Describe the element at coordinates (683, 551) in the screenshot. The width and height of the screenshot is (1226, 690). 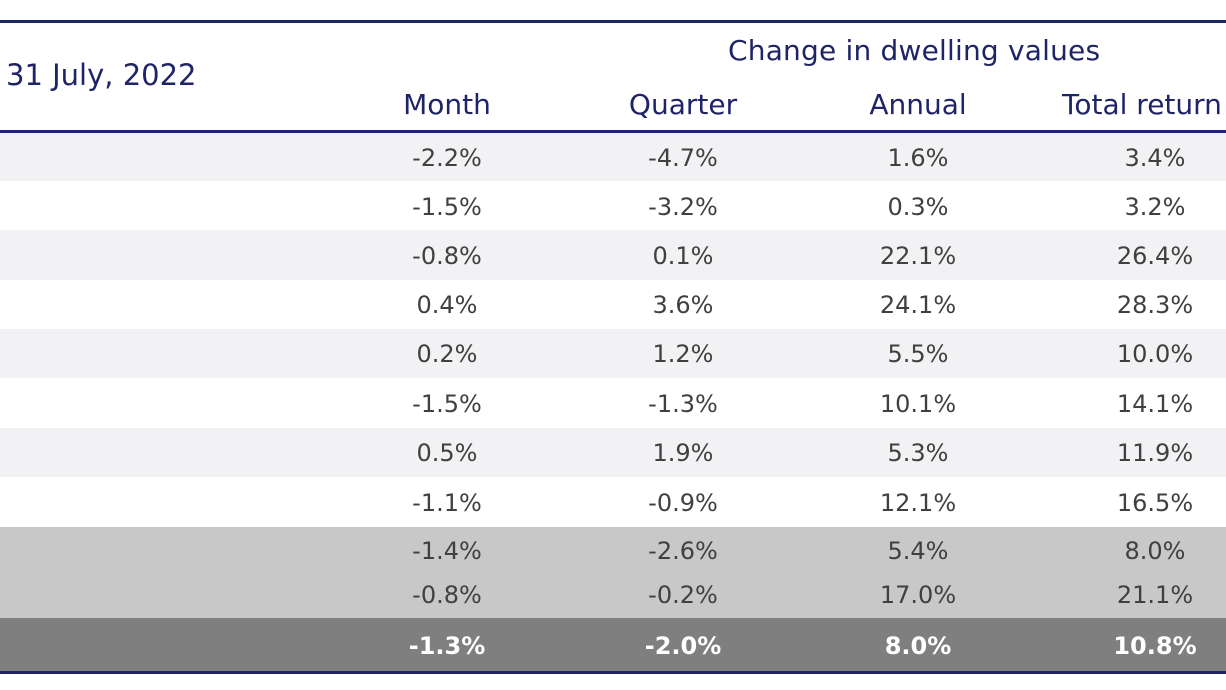
I see `cell-quarter: -2.6%` at that location.